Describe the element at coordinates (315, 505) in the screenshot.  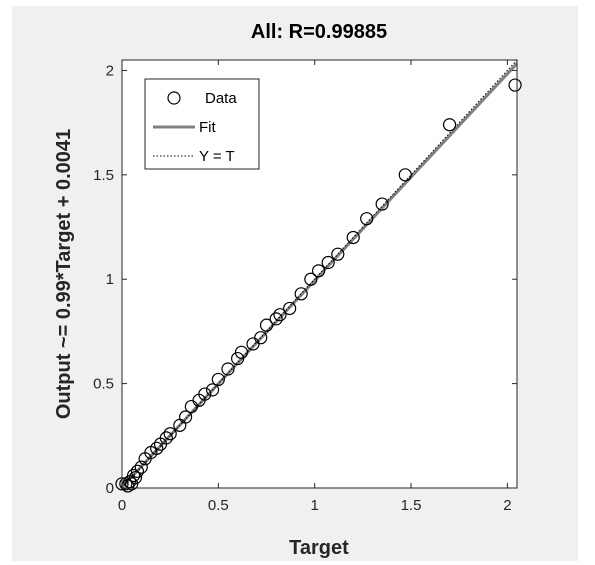
I see `x-tick-label: 1` at that location.